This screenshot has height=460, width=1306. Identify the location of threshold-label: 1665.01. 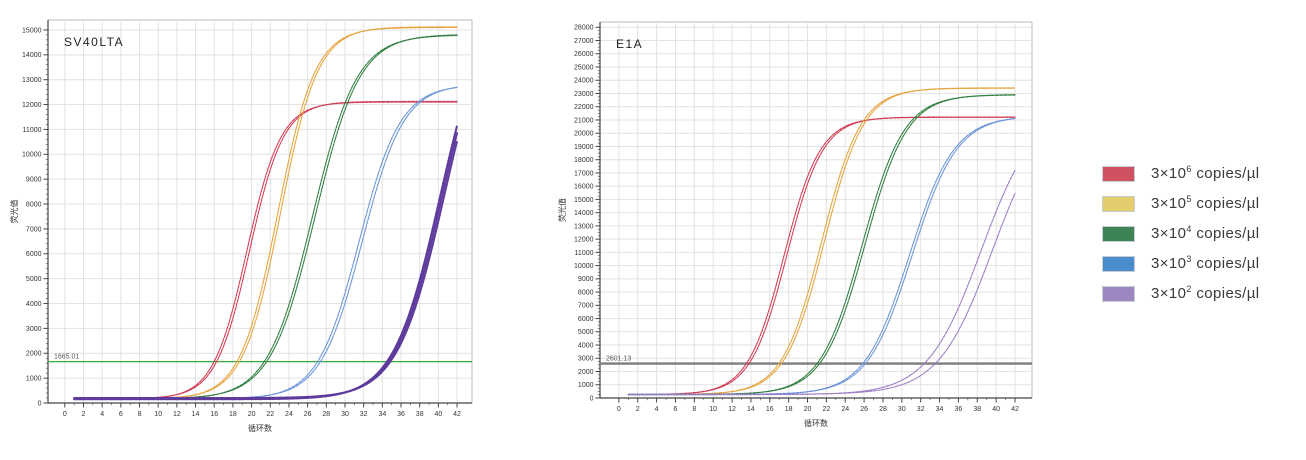
(66, 357).